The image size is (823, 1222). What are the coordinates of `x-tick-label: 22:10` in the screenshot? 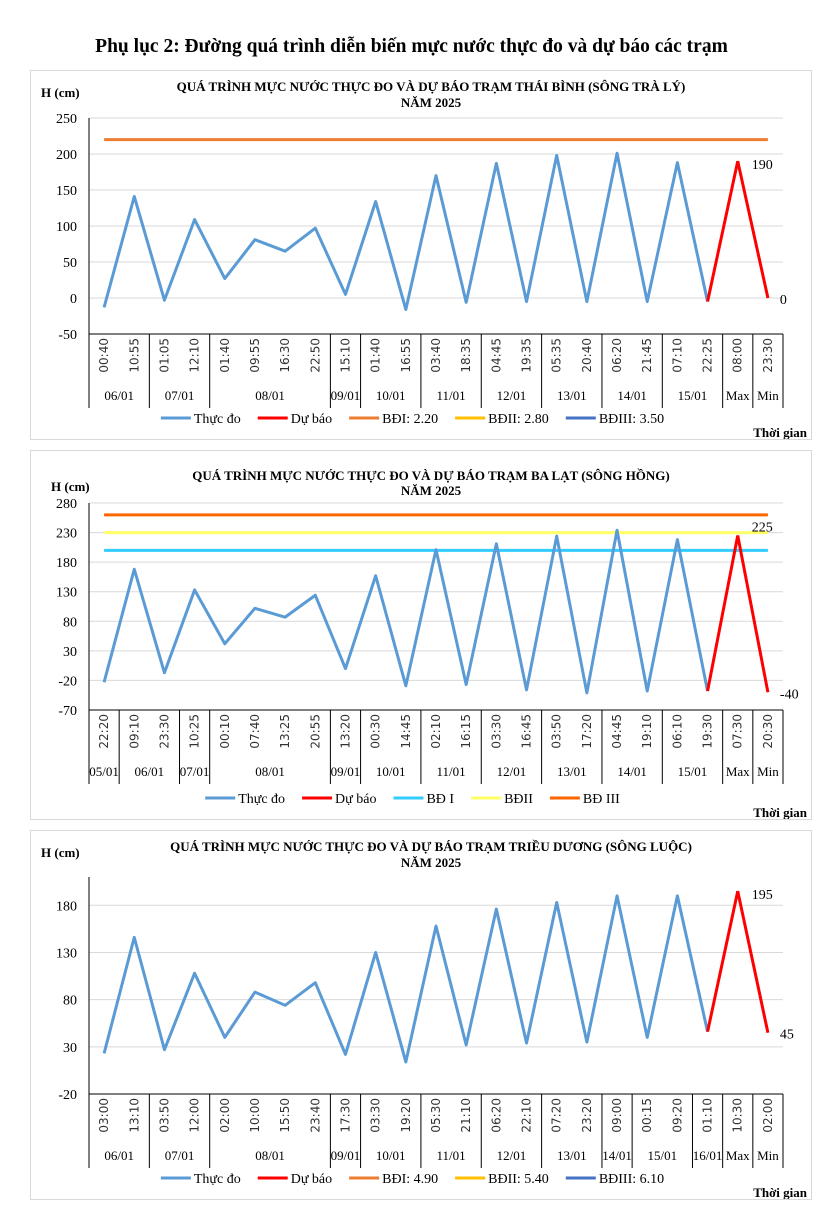 It's located at (527, 1115).